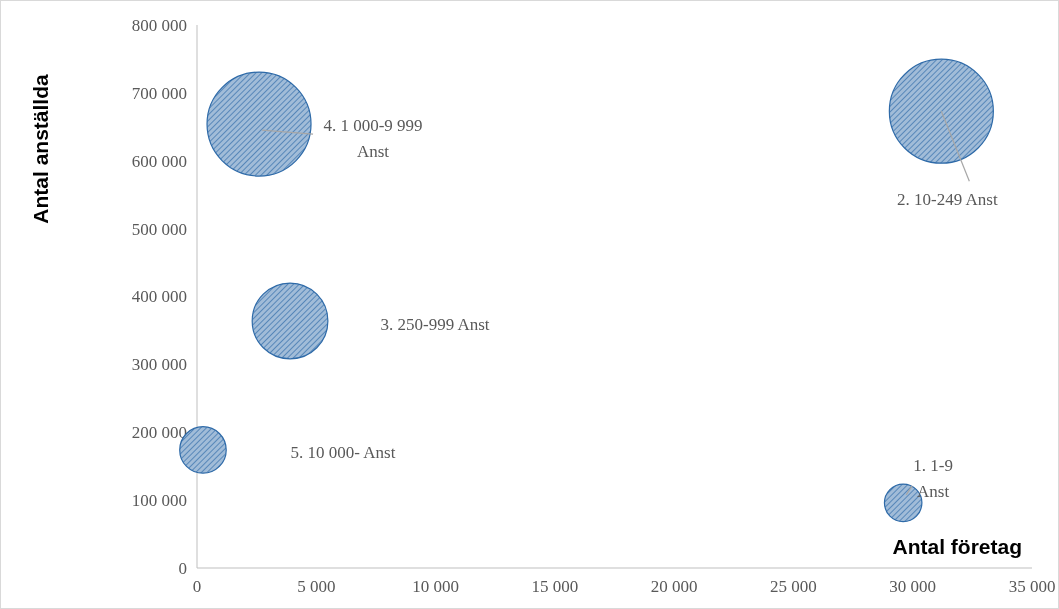 This screenshot has height=609, width=1059. What do you see at coordinates (343, 452) in the screenshot?
I see `annotation: 5. 10 000- Anst` at bounding box center [343, 452].